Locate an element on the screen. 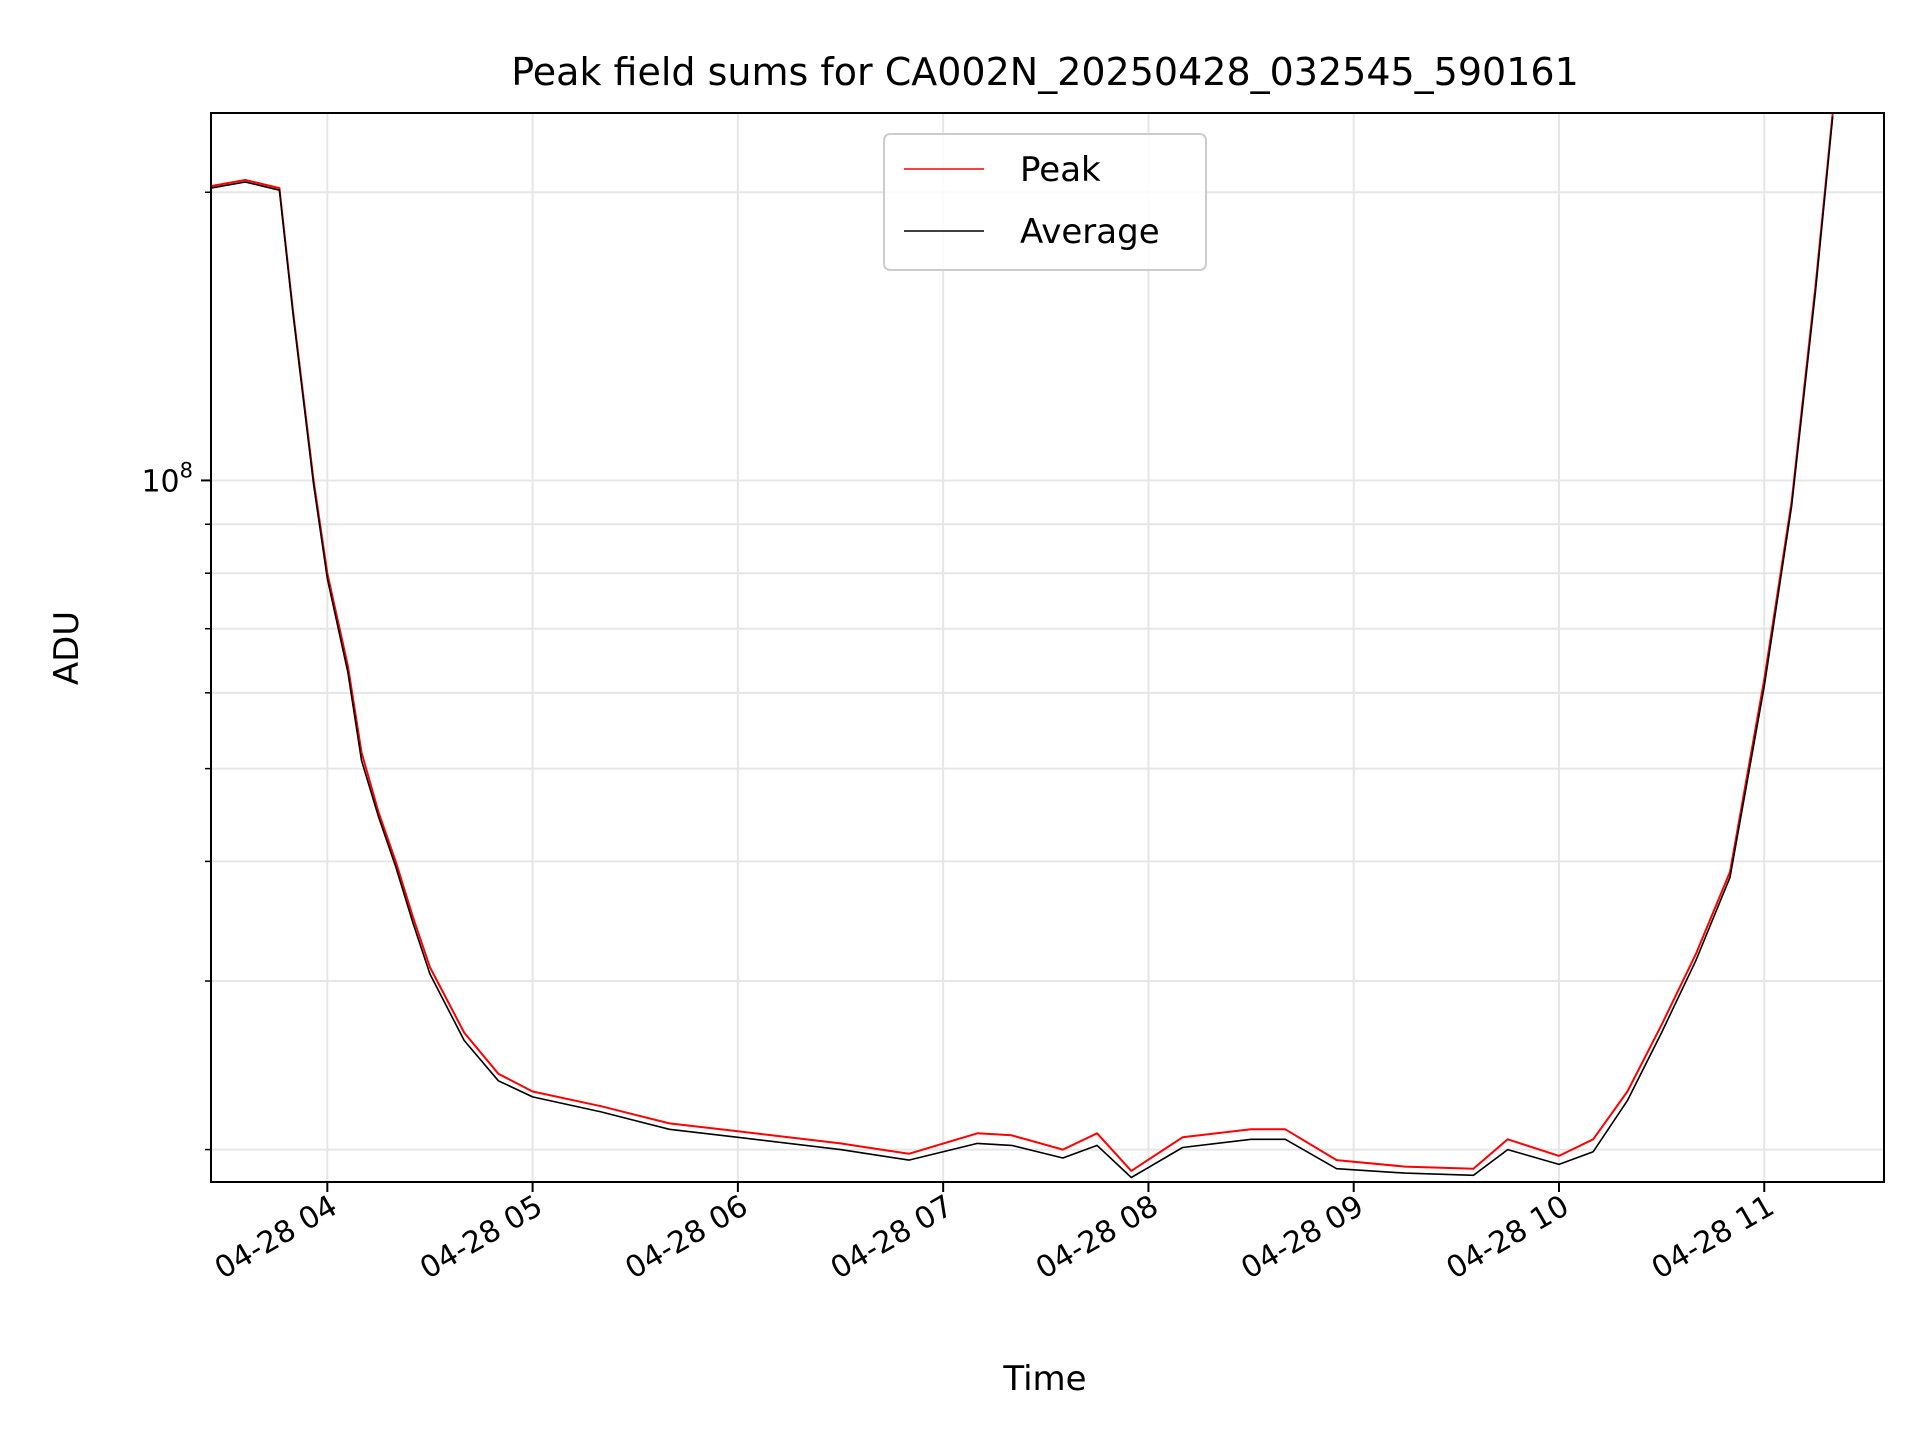  x-tick-label: 04-28 05 is located at coordinates (481, 1238).